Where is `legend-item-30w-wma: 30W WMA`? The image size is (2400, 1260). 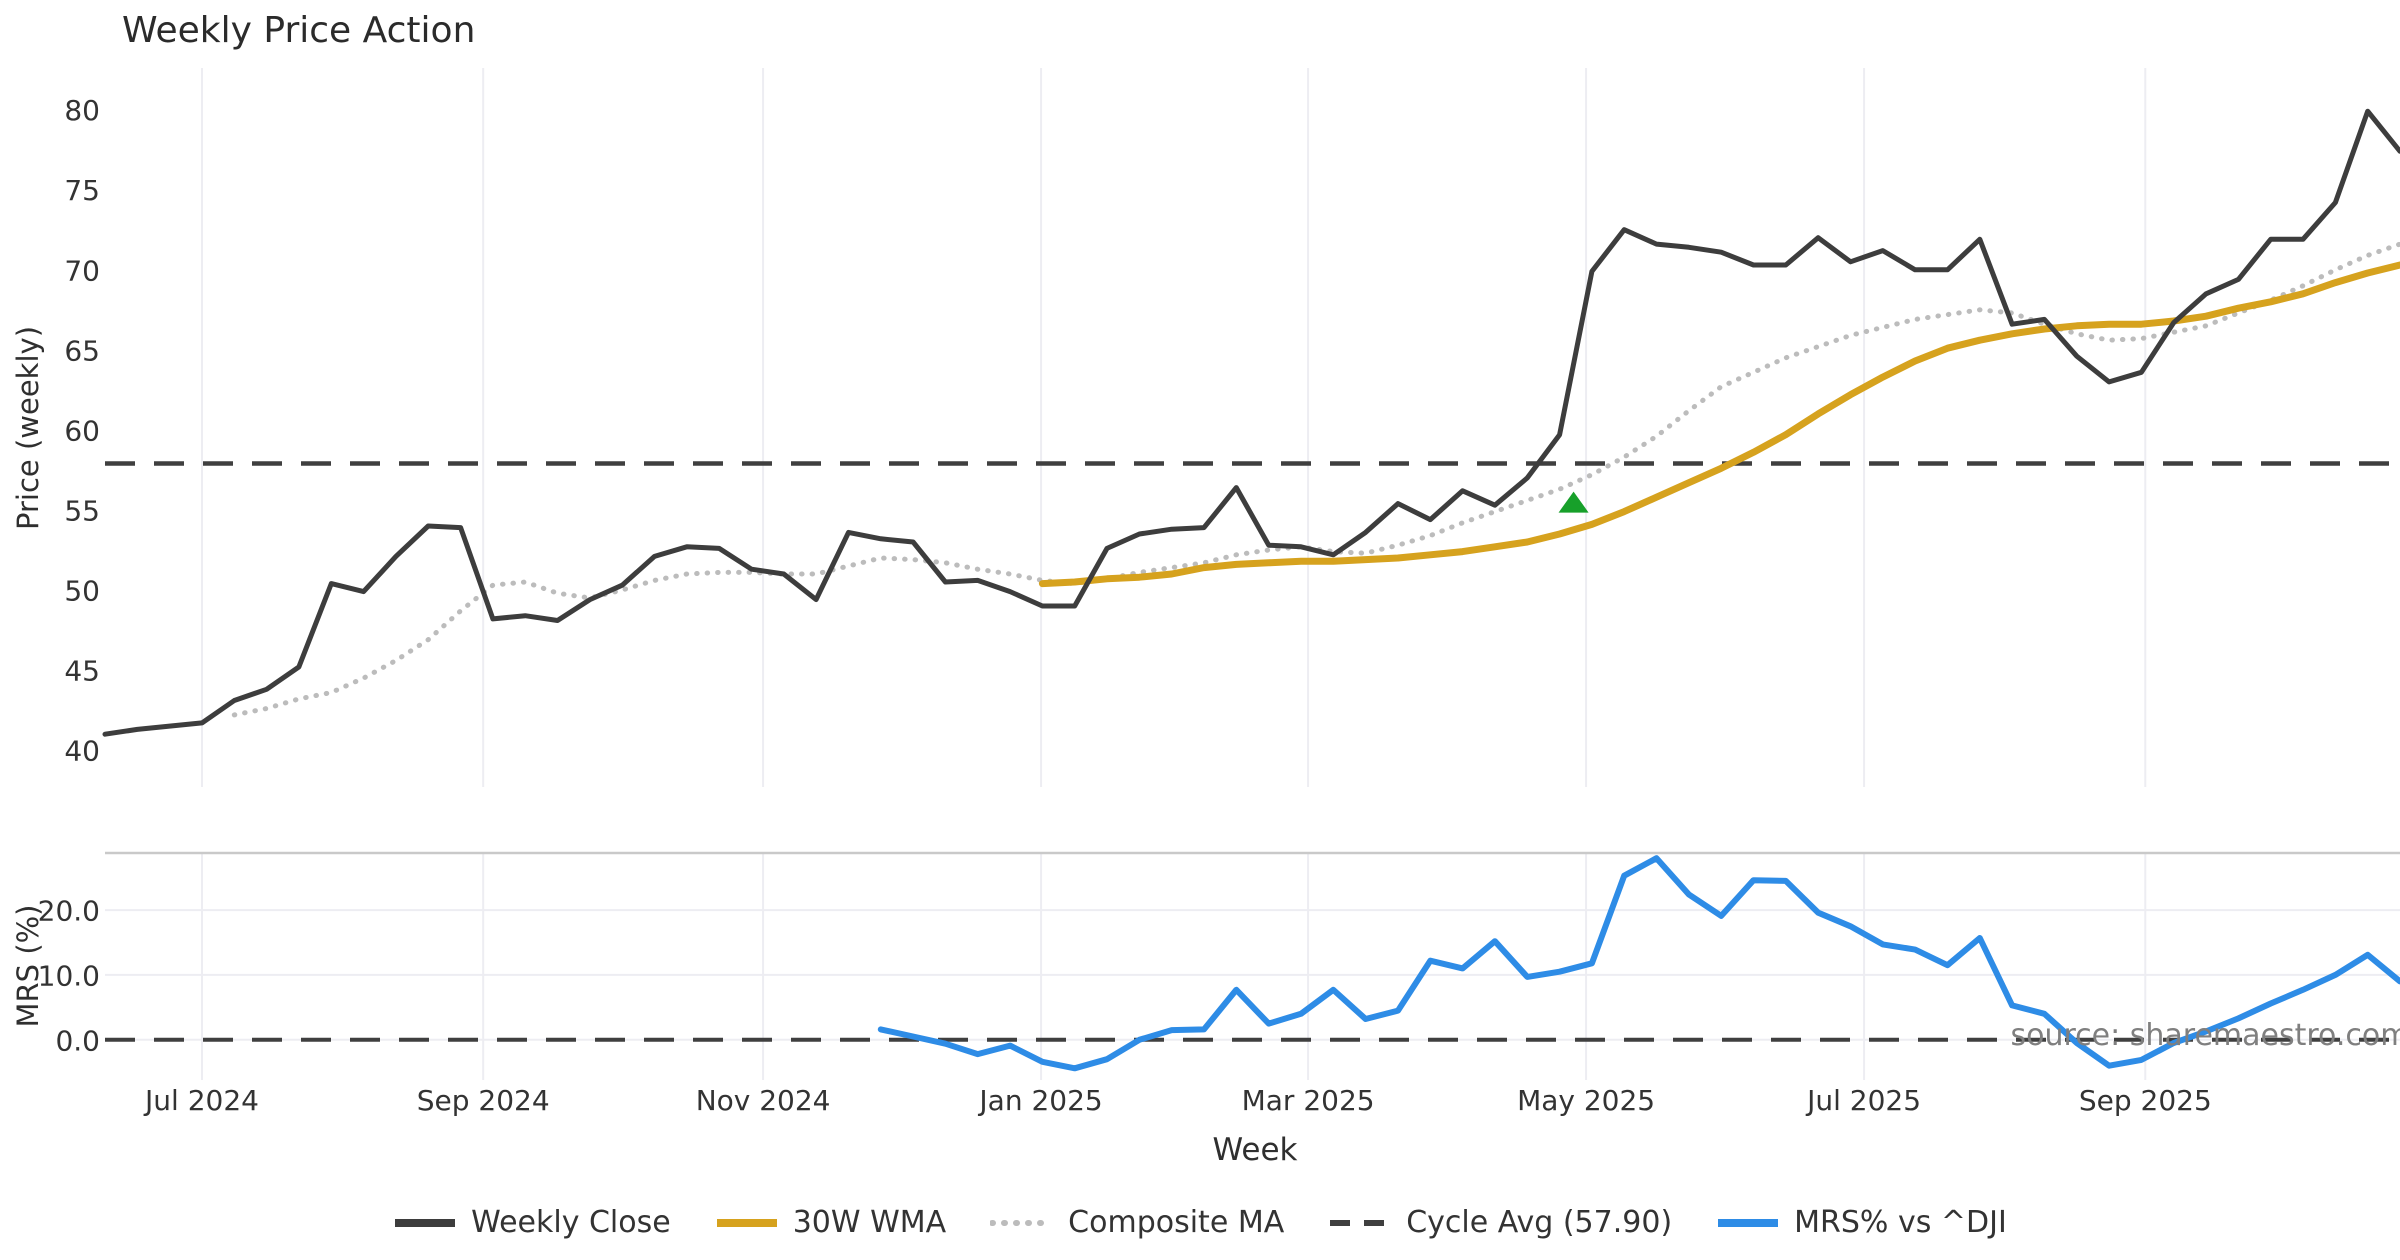 legend-item-30w-wma: 30W WMA is located at coordinates (830, 1222).